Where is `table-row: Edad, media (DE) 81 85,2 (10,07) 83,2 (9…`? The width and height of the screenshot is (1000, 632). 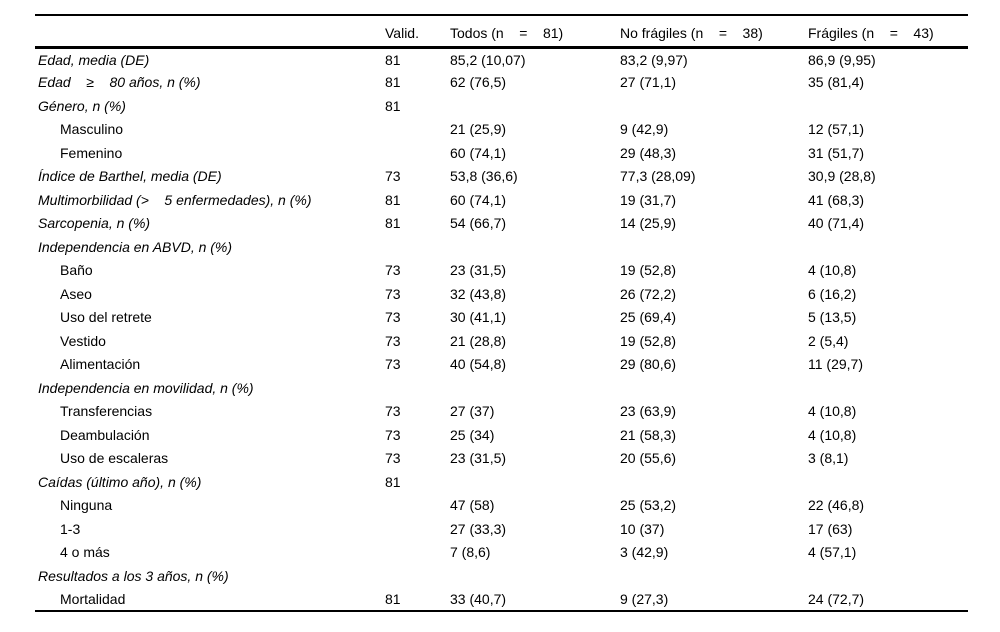
table-row: Edad, media (DE) 81 85,2 (10,07) 83,2 (9… is located at coordinates (501, 59).